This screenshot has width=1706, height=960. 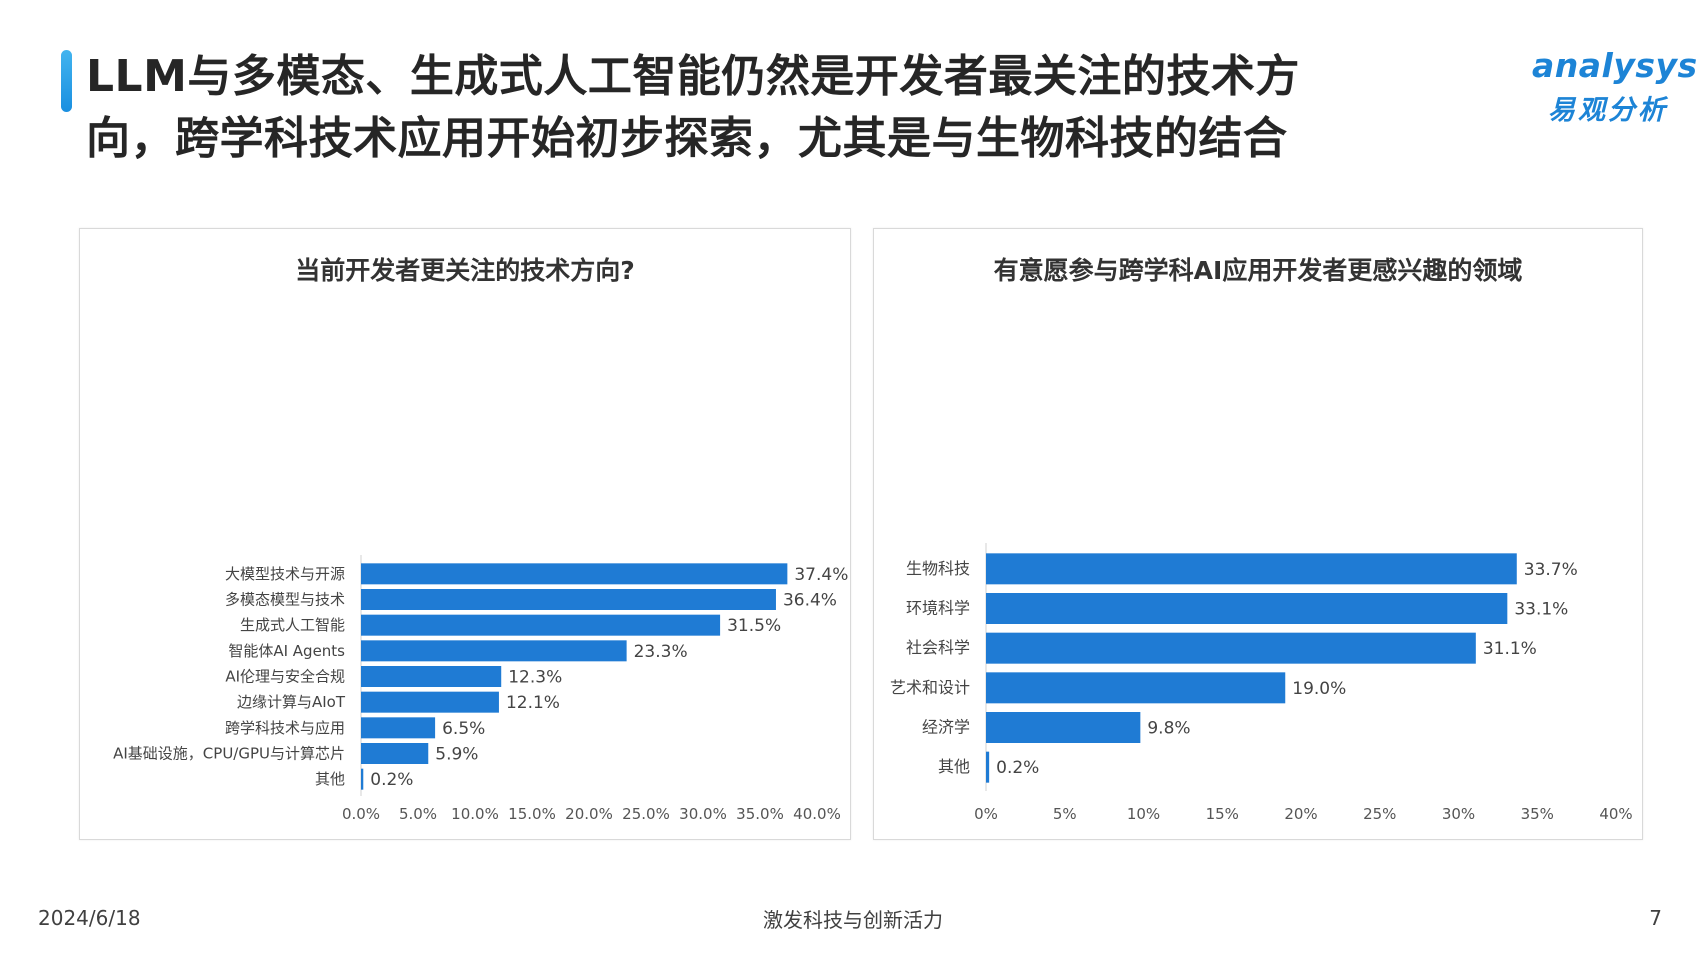 What do you see at coordinates (693, 76) in the screenshot?
I see `page-title-line-1: LLM与多模态、生成式人工智能仍然是开发者最关注的技术方` at bounding box center [693, 76].